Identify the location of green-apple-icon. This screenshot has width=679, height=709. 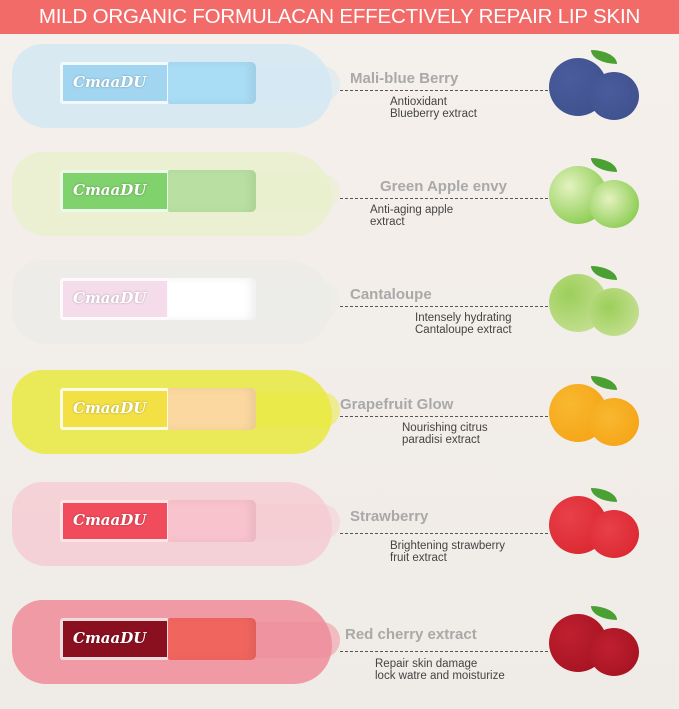
(593, 196).